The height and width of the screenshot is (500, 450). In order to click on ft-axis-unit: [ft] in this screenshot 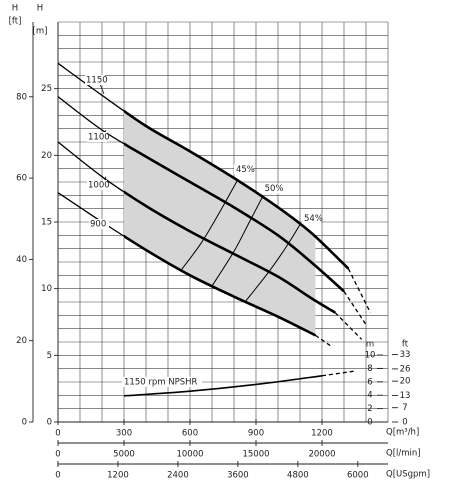, I will do `click(15, 22)`.